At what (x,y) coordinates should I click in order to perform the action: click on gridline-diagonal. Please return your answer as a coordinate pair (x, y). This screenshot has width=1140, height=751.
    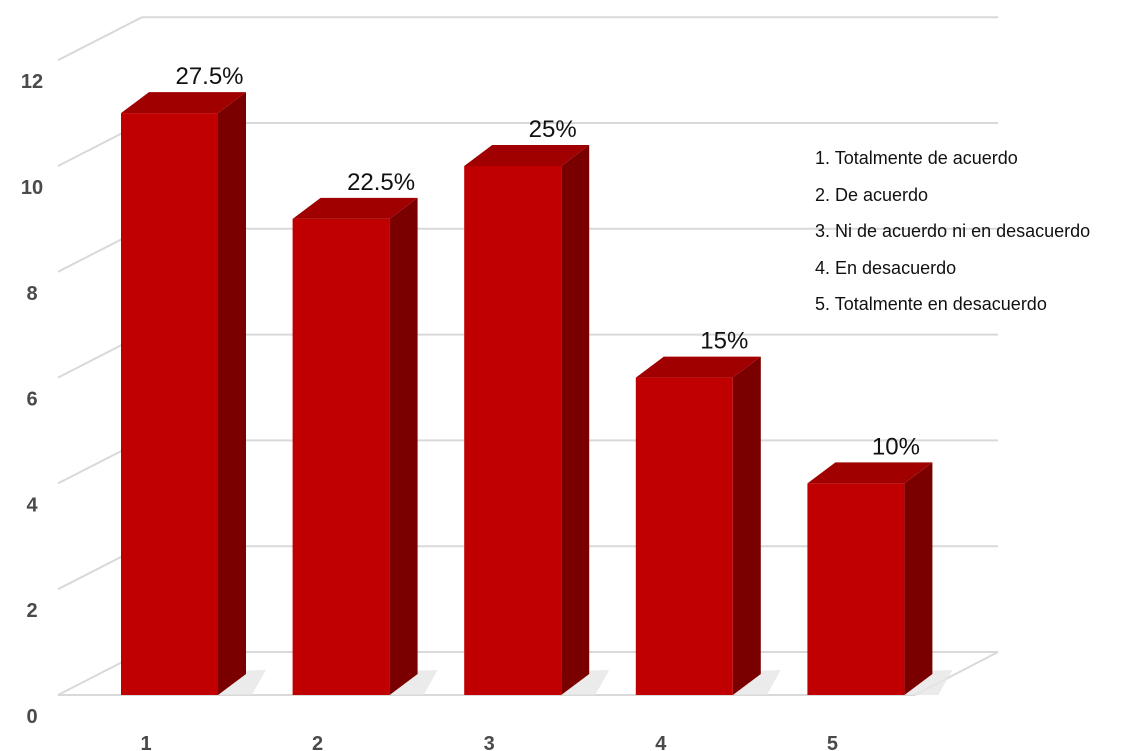
    Looking at the image, I should click on (100, 39).